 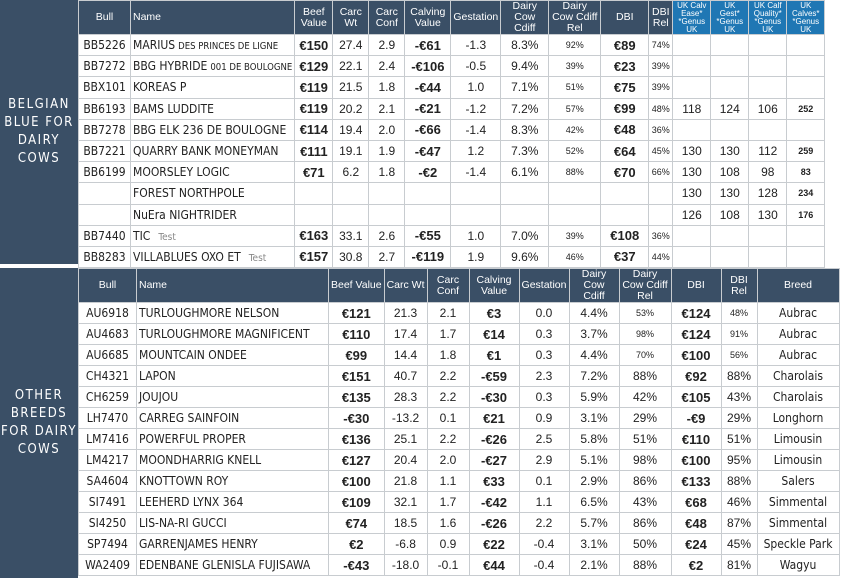 What do you see at coordinates (696, 460) in the screenshot?
I see `cell-dbi: €100` at bounding box center [696, 460].